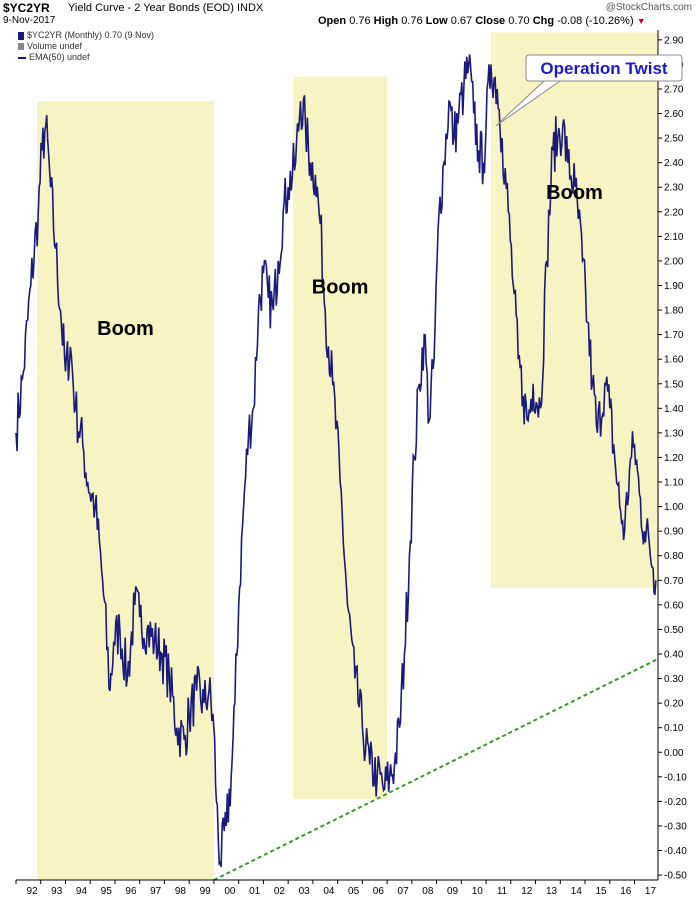 The image size is (700, 900). I want to click on exchange-label: INDX, so click(250, 8).